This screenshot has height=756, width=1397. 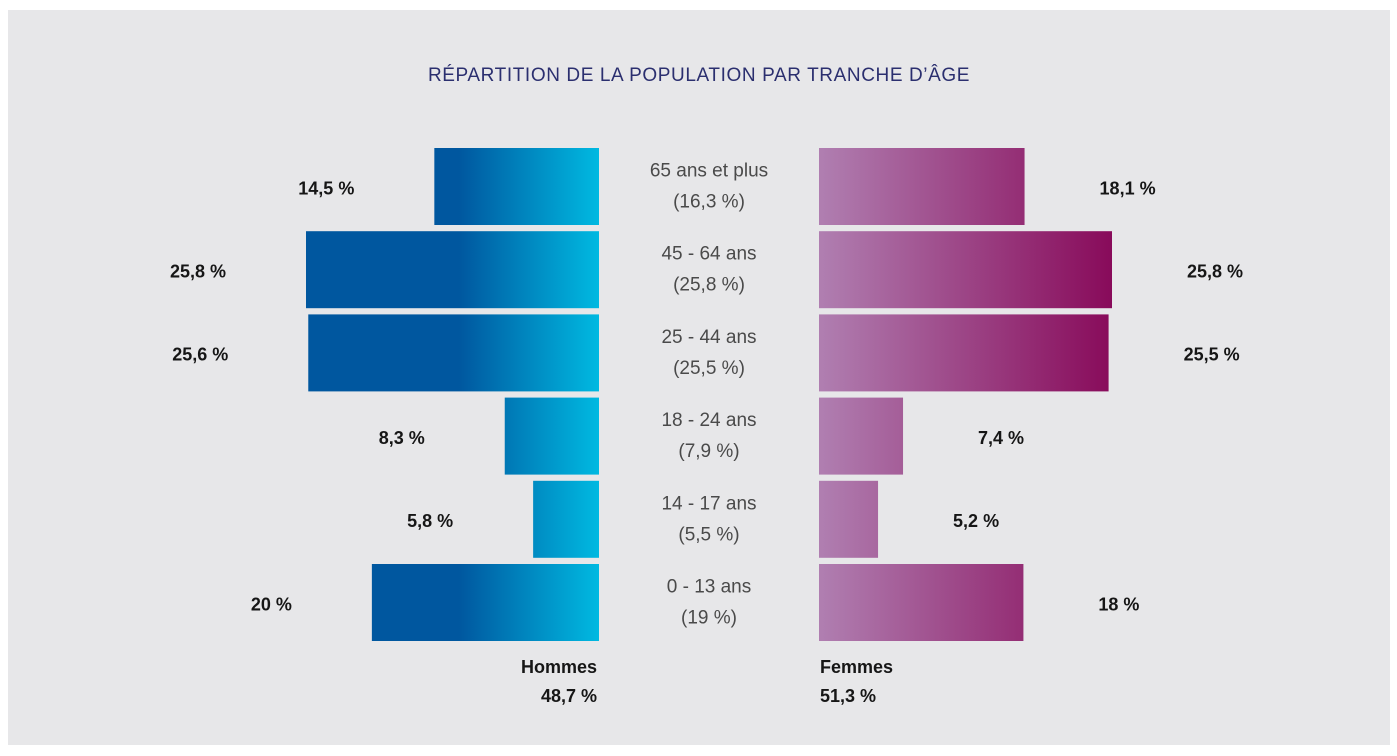 What do you see at coordinates (1128, 188) in the screenshot?
I see `value-label: 18,1 %` at bounding box center [1128, 188].